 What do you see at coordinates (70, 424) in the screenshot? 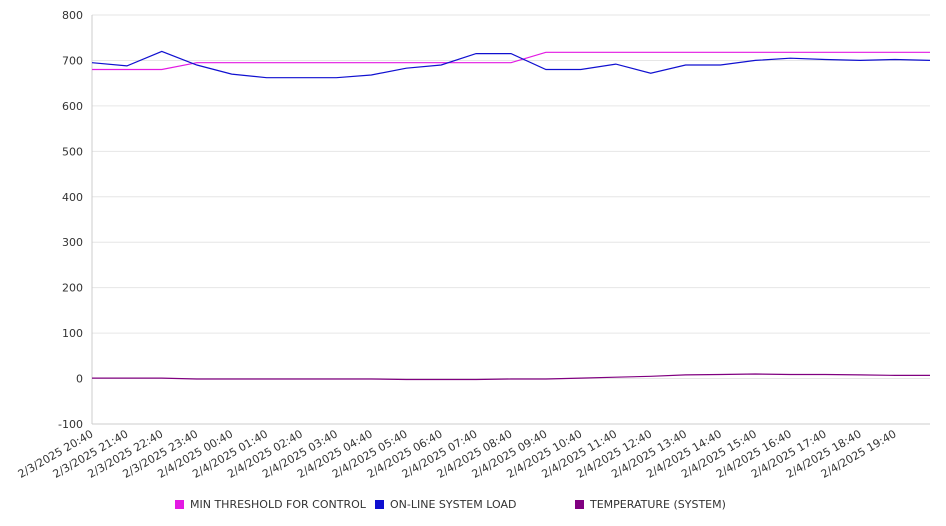
I see `y-tick-label: -100` at bounding box center [70, 424].